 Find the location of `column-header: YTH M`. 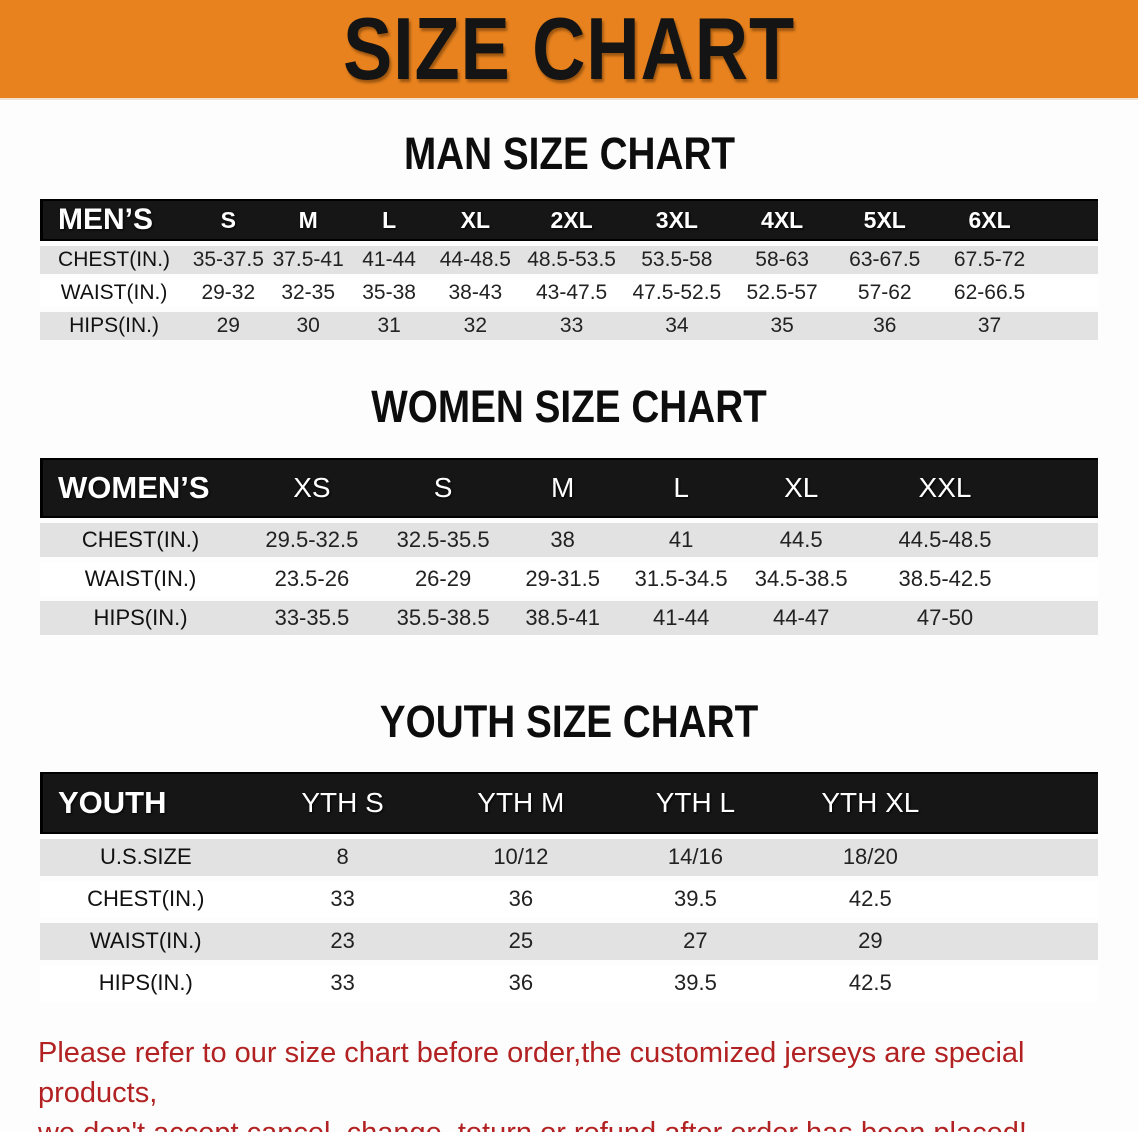

column-header: YTH M is located at coordinates (521, 802).